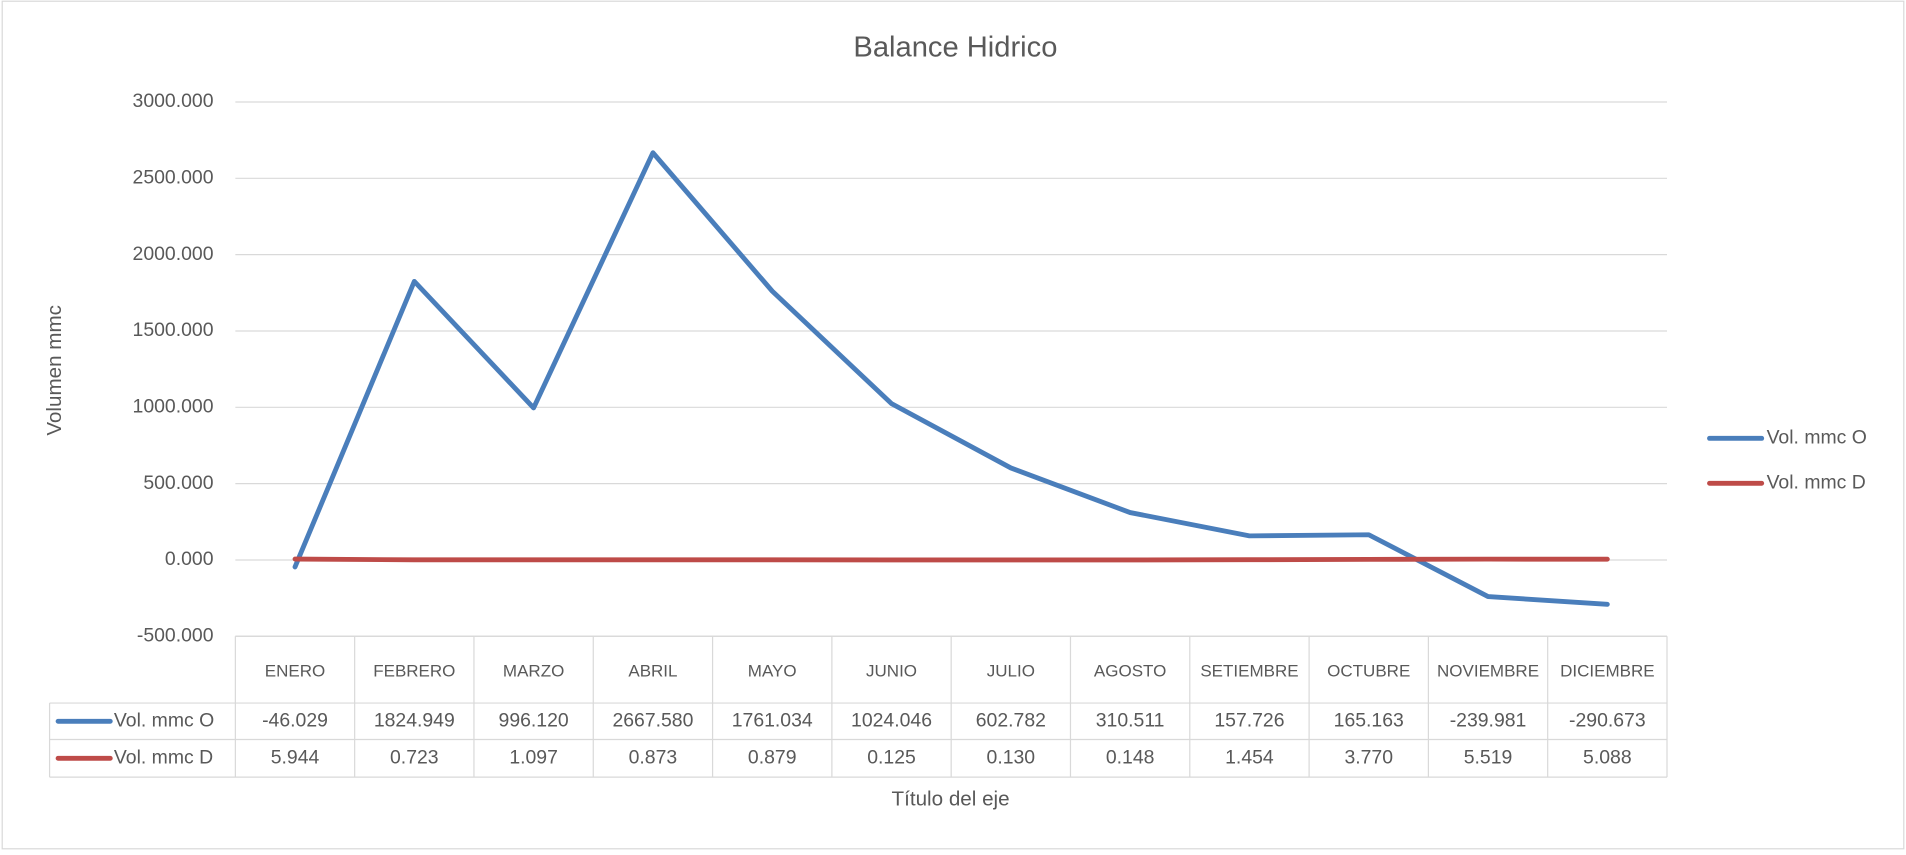  I want to click on table-value: 996.120, so click(534, 720).